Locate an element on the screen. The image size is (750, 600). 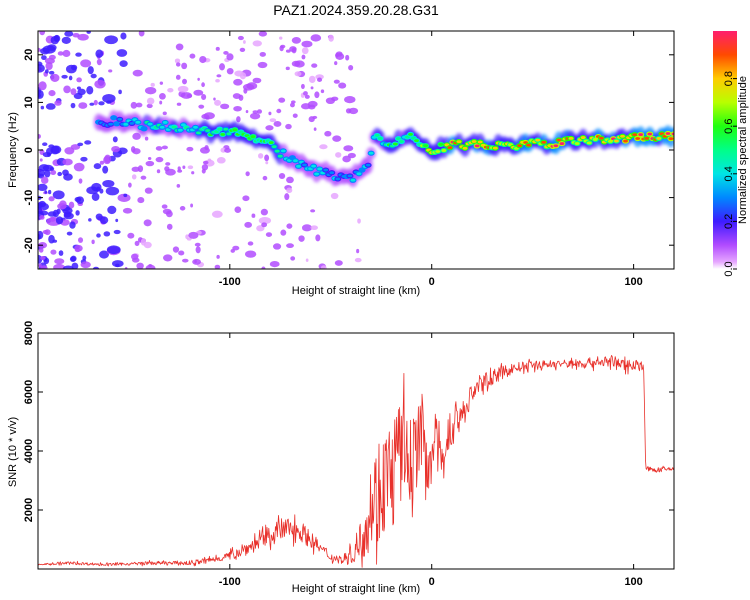
spectrogram-xtick-label: -100 is located at coordinates (230, 282).